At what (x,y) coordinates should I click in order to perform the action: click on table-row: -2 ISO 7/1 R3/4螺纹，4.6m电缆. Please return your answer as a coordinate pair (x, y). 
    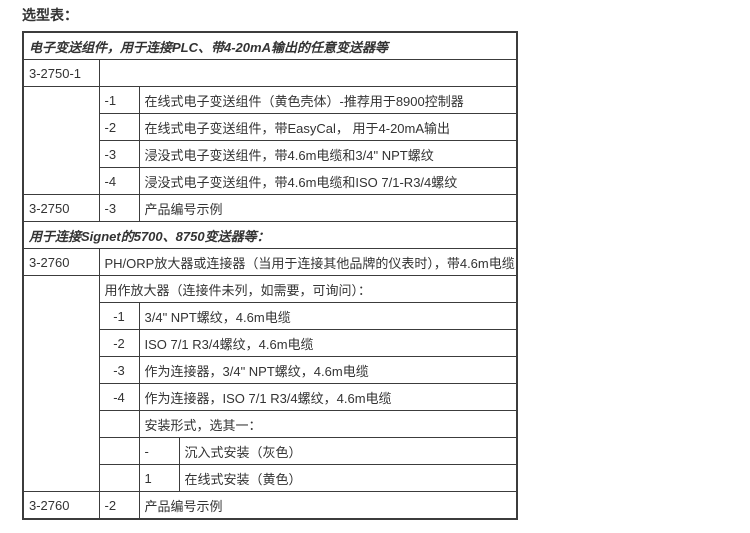
    Looking at the image, I should click on (270, 343).